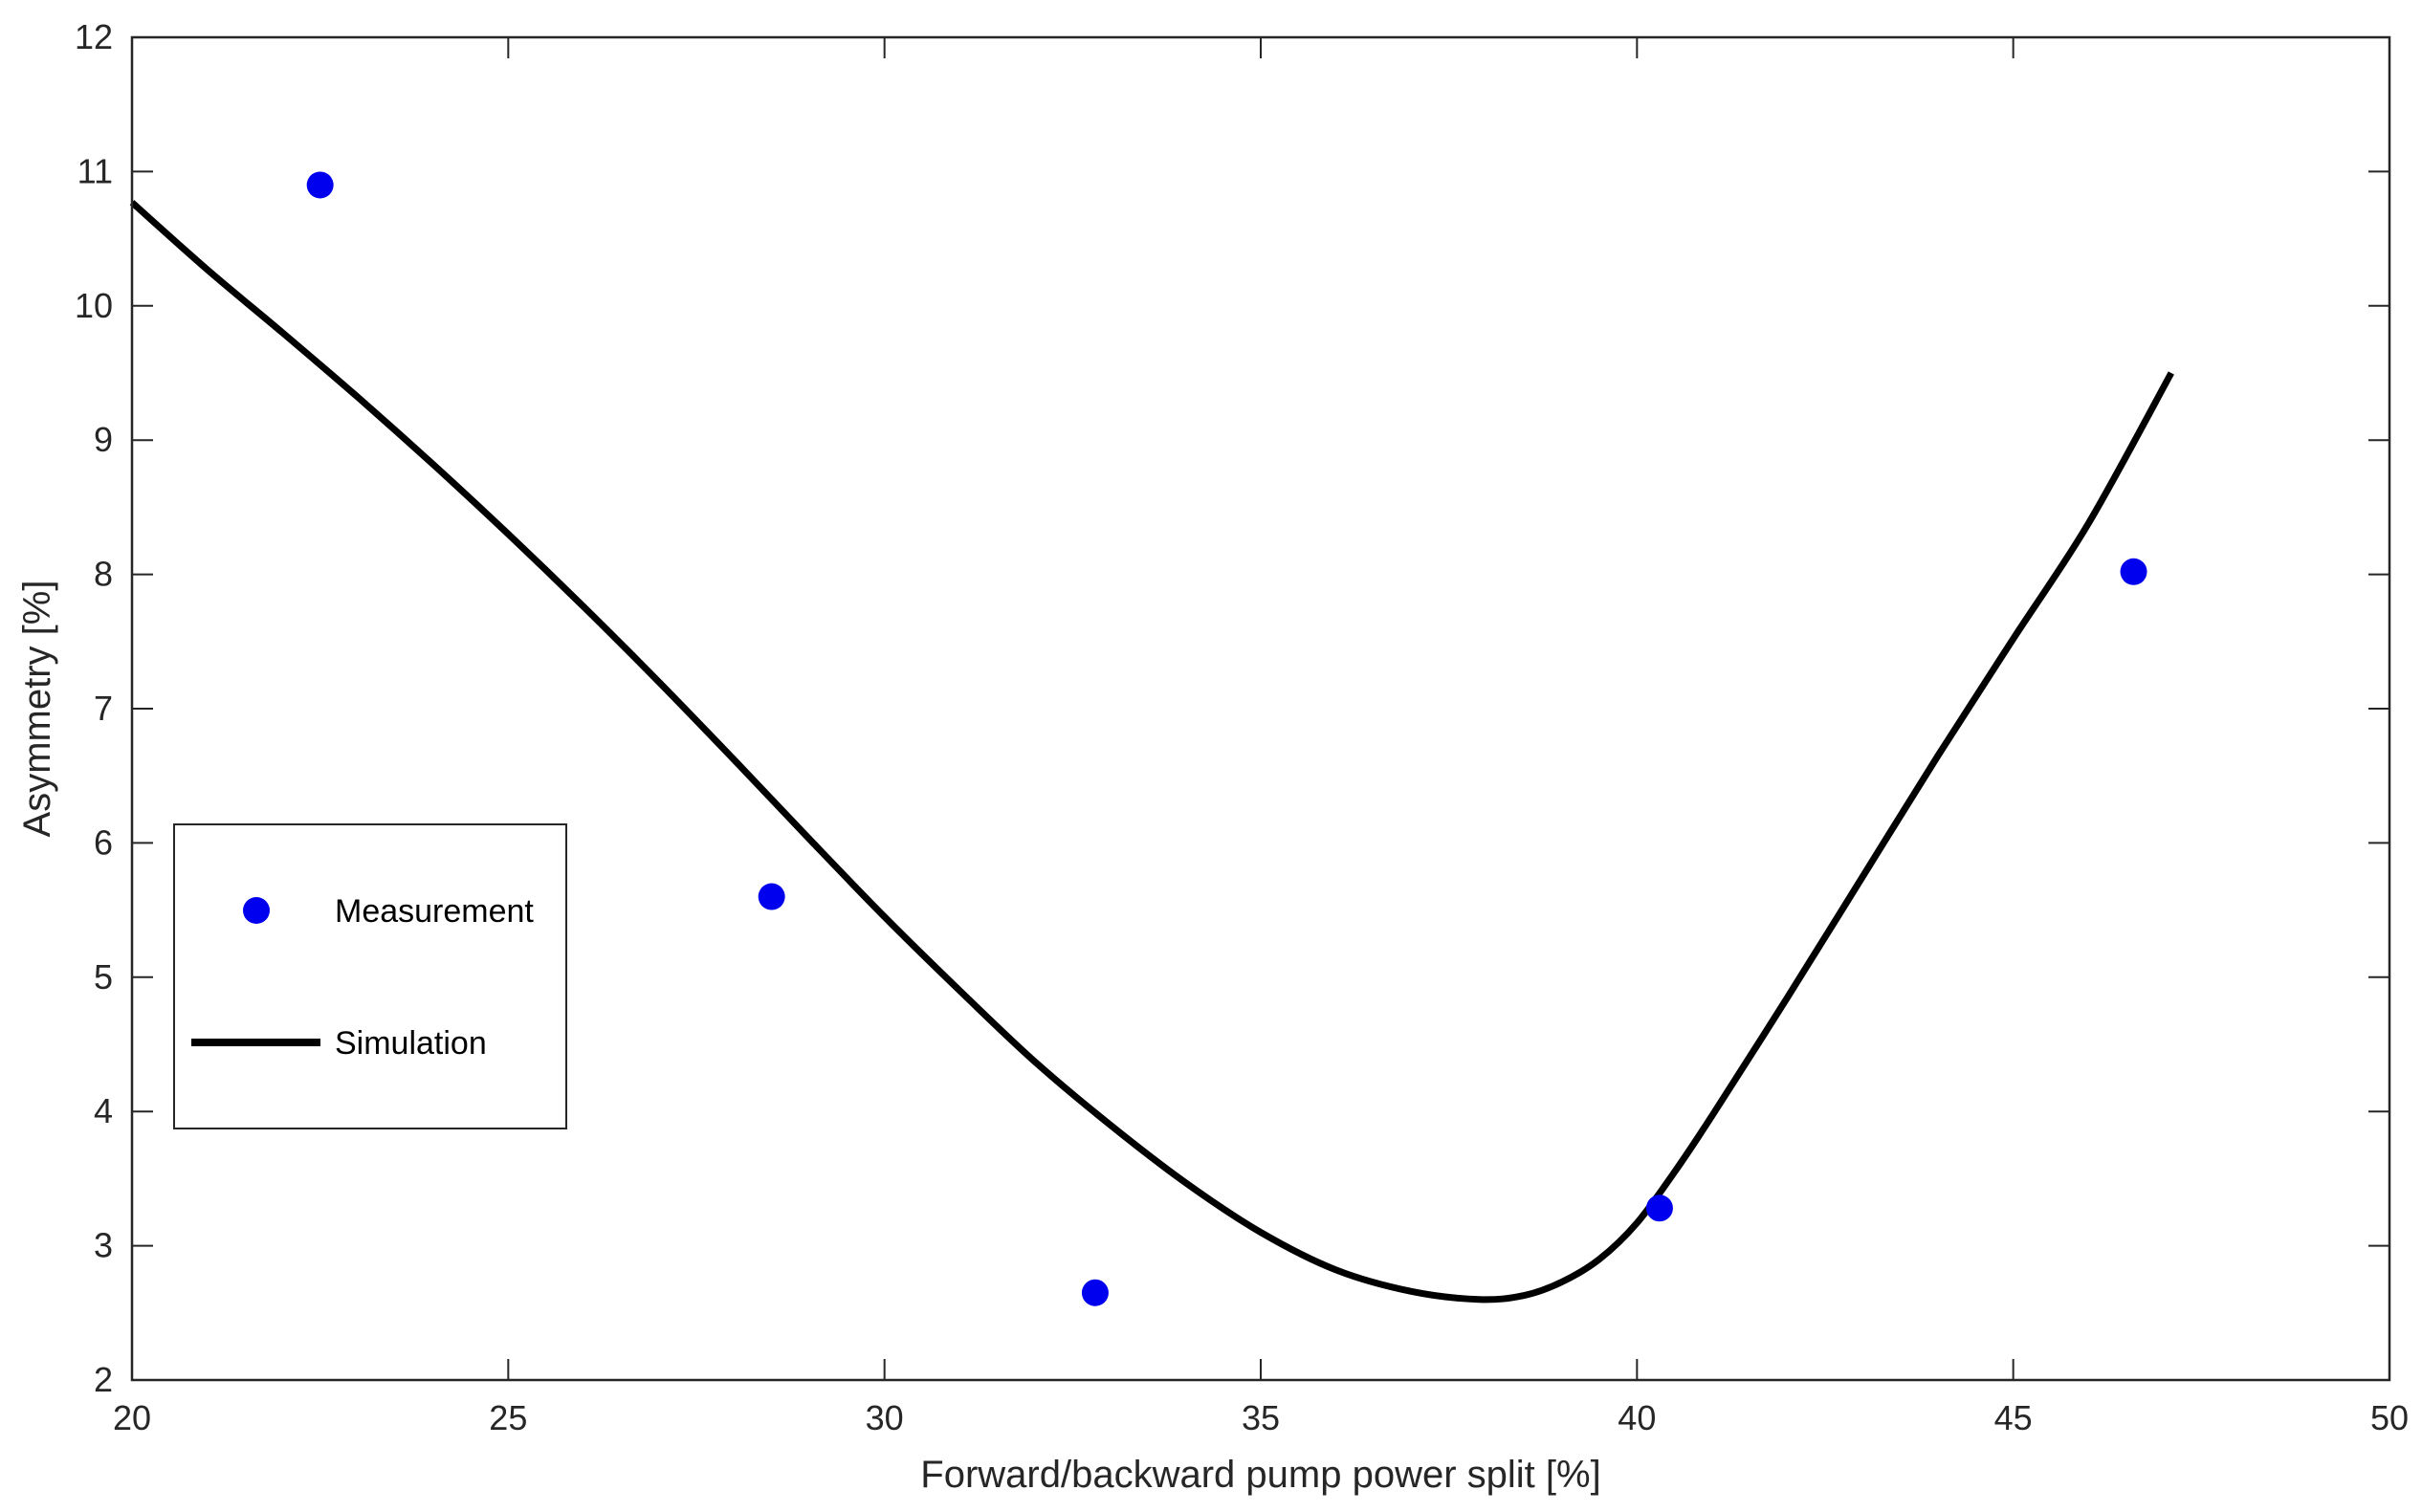 The width and height of the screenshot is (2422, 1512). What do you see at coordinates (95, 170) in the screenshot?
I see `y-tick-label: 11` at bounding box center [95, 170].